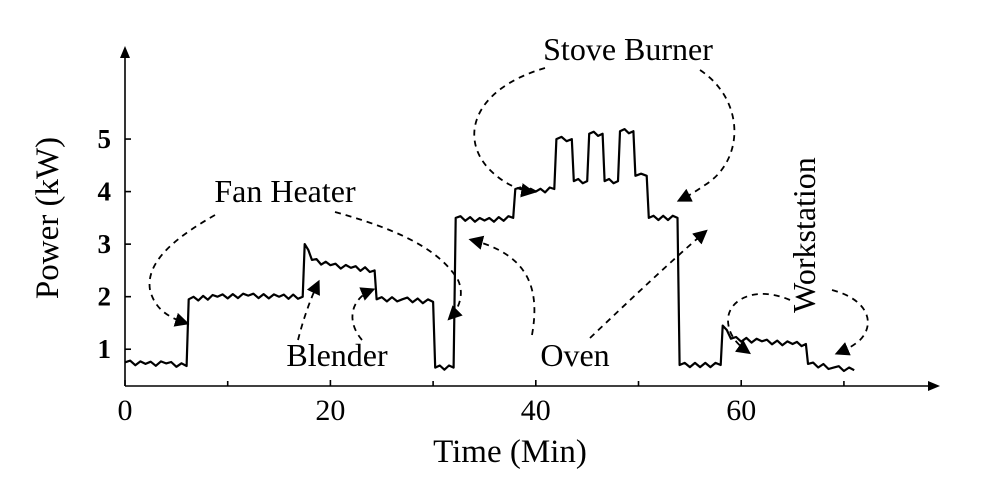  I want to click on x-axis-arrow-icon, so click(934, 386).